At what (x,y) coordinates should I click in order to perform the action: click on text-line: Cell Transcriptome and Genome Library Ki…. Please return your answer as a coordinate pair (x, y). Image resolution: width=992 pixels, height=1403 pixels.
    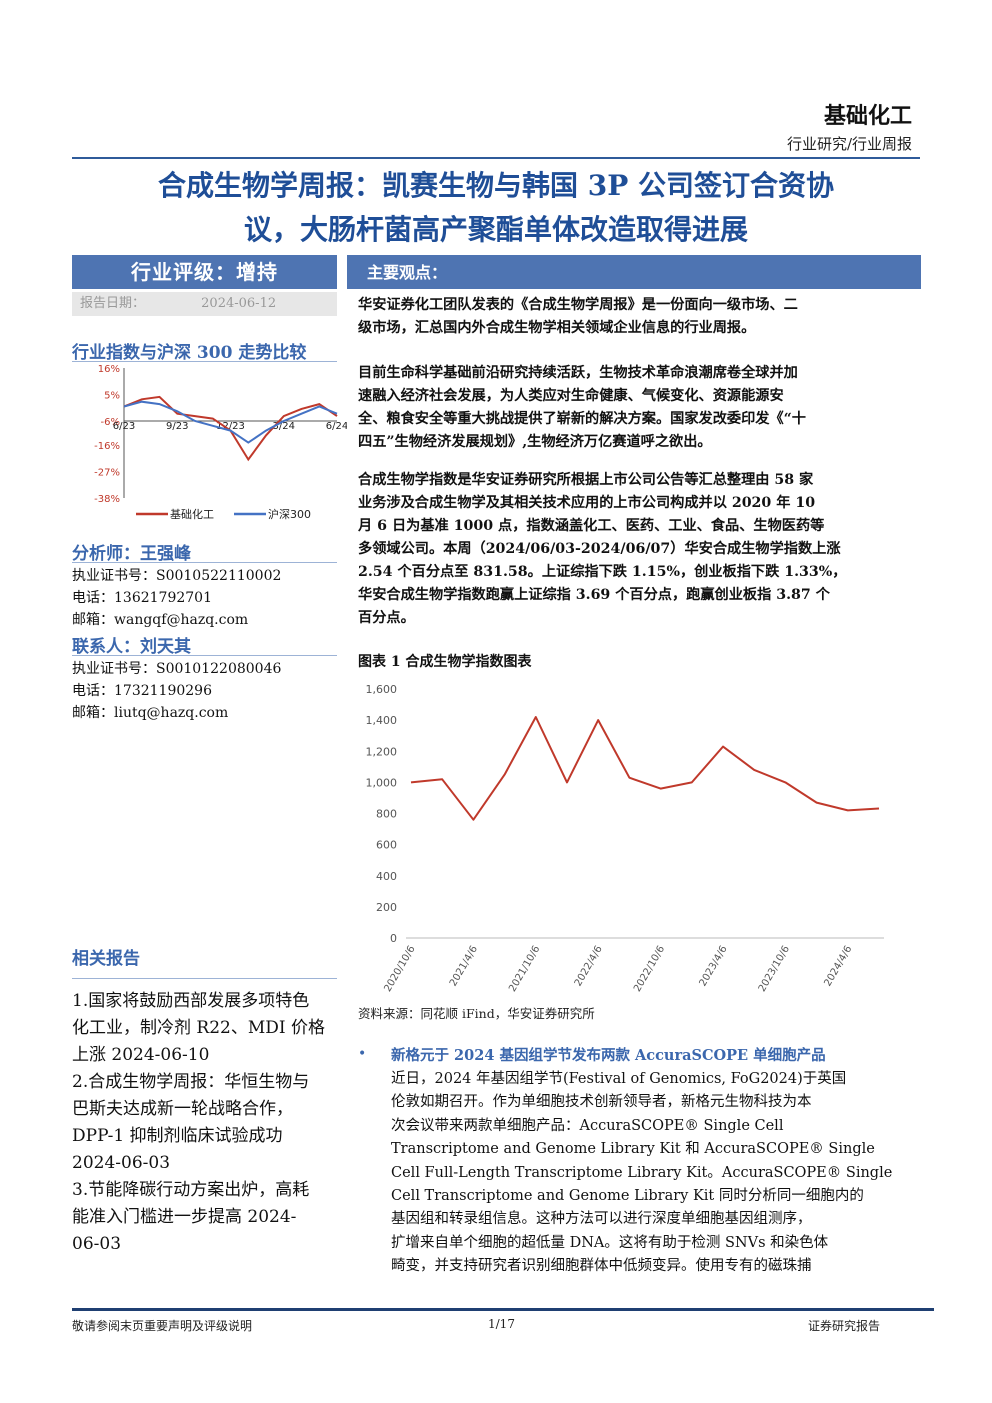
    Looking at the image, I should click on (627, 1196).